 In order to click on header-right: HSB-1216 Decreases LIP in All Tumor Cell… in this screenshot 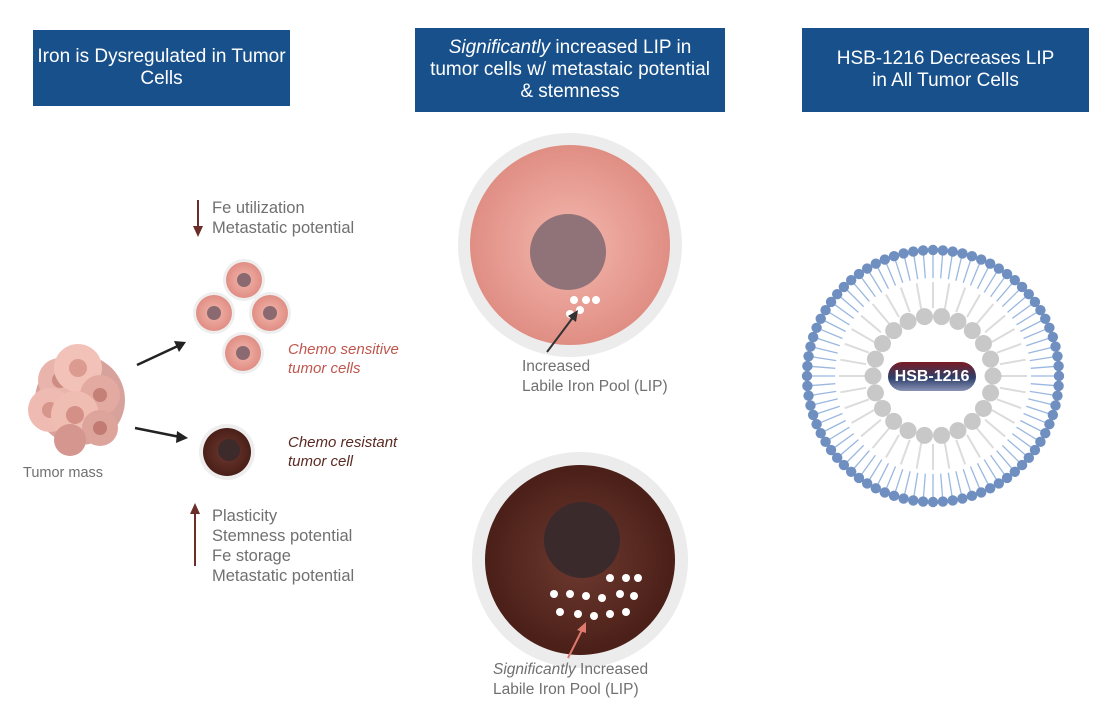, I will do `click(945, 70)`.